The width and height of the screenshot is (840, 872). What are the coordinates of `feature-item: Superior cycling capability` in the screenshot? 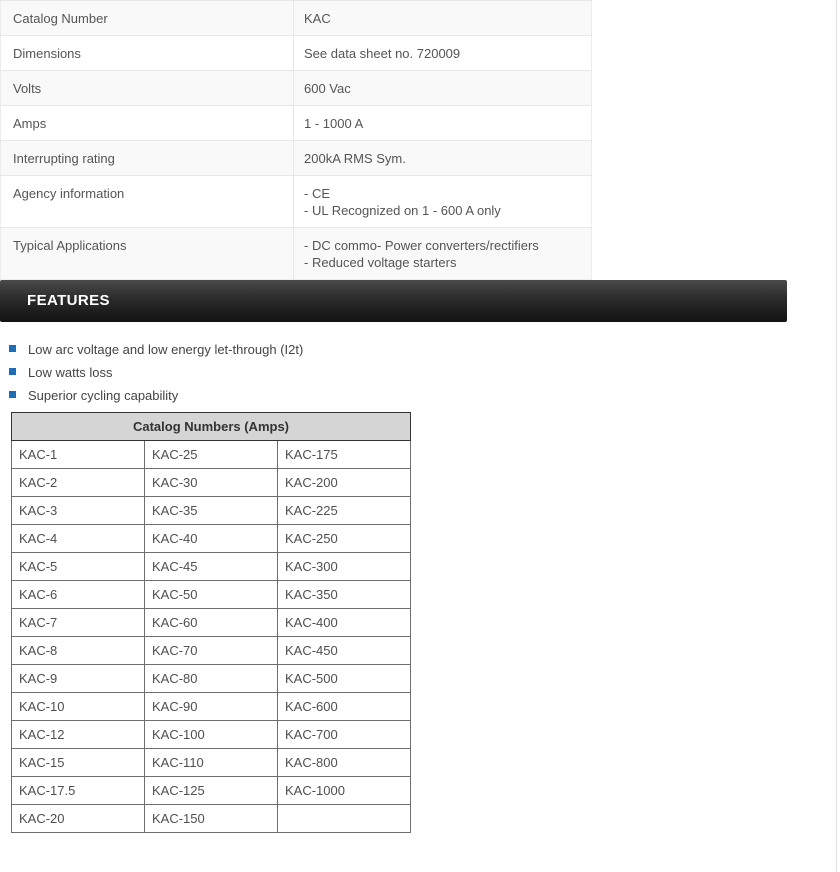 It's located at (350, 395).